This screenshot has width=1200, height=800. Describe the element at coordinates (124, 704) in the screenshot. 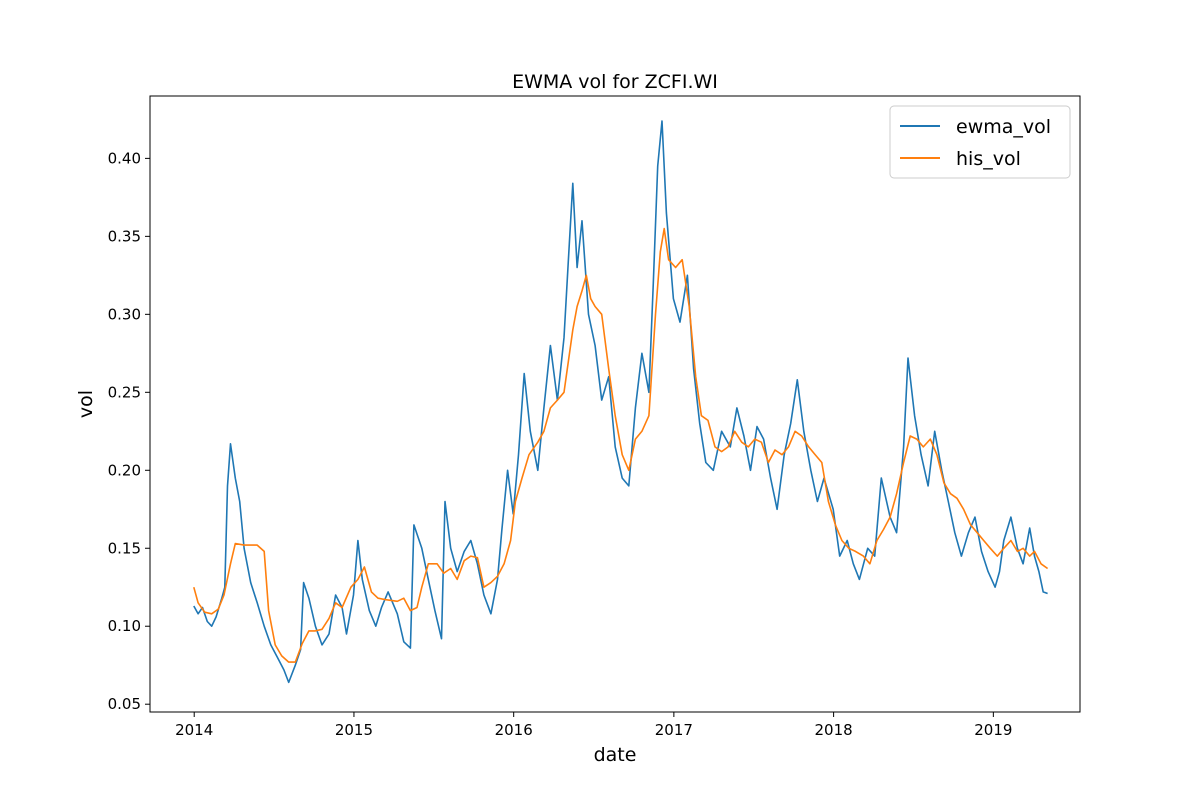

I see `y-tick-label: 0.05` at that location.